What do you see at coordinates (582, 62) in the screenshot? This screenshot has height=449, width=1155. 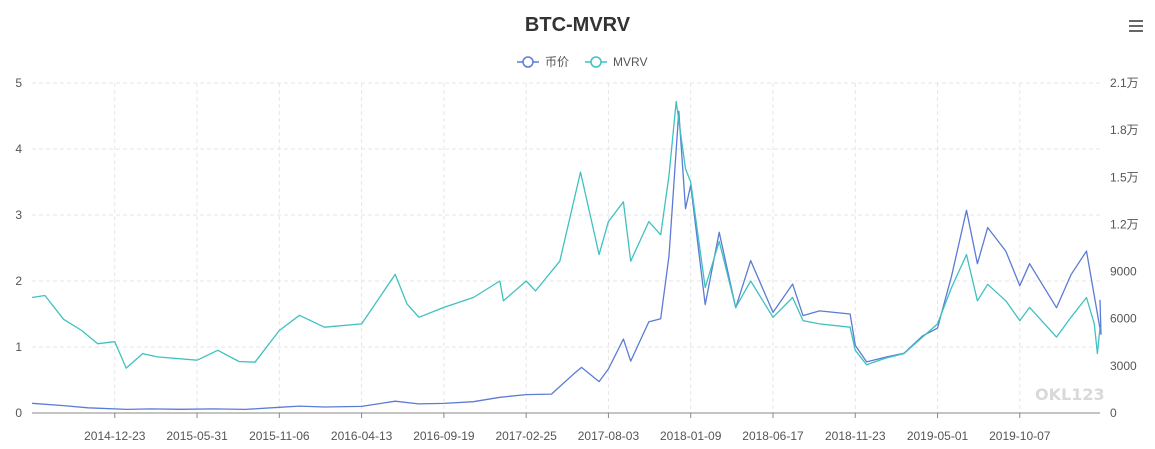 I see `legend: 币价 MVRV` at bounding box center [582, 62].